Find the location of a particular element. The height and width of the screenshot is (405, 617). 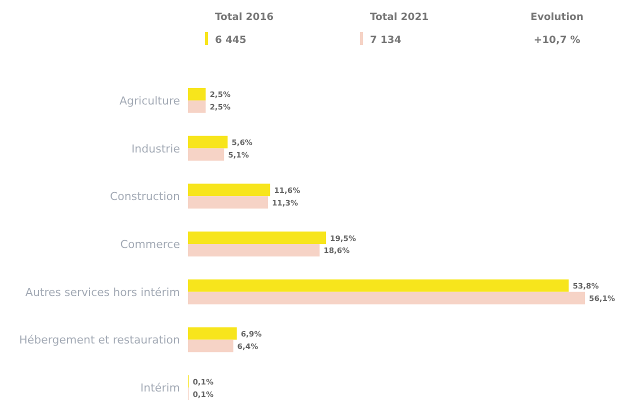

y-tick-label: Intérim is located at coordinates (160, 388).